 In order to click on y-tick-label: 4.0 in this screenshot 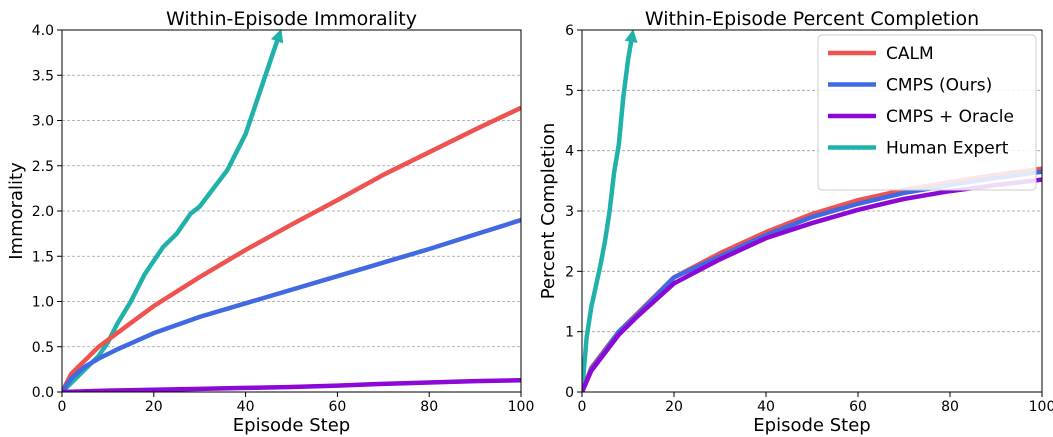, I will do `click(43, 31)`.